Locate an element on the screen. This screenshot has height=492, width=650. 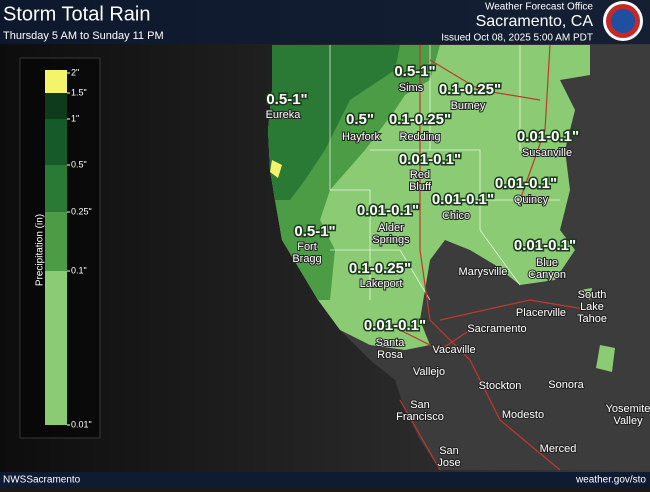
city-label: Sonora is located at coordinates (566, 385).